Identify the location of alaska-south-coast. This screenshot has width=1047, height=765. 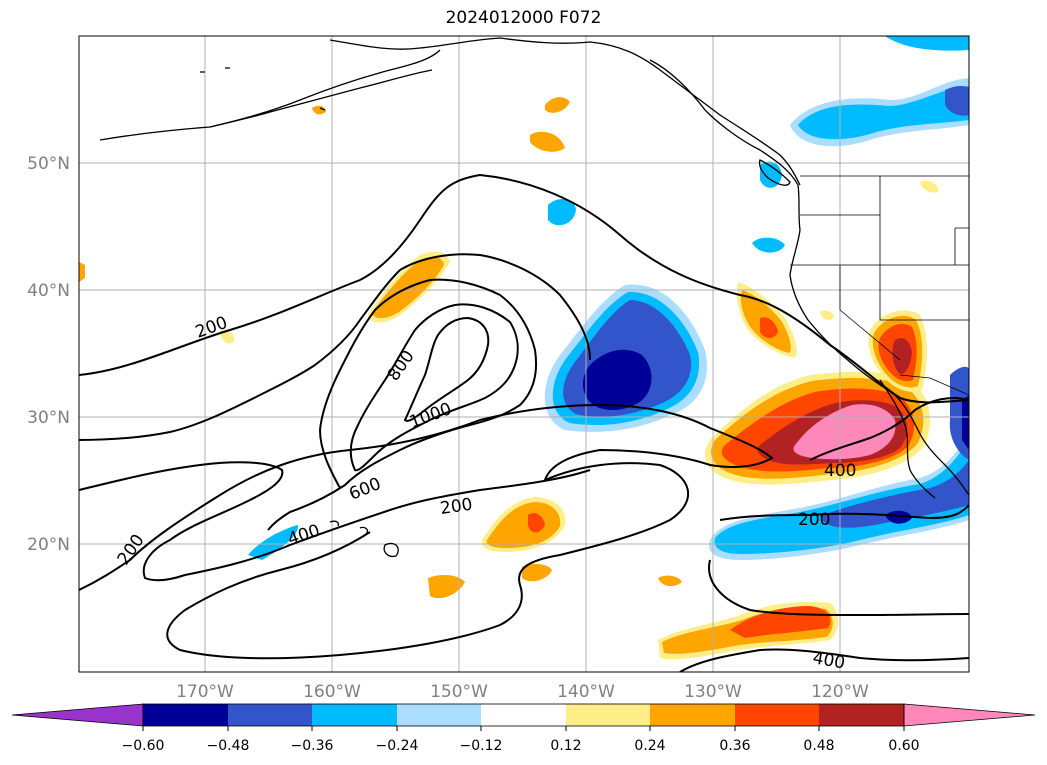
(321, 98).